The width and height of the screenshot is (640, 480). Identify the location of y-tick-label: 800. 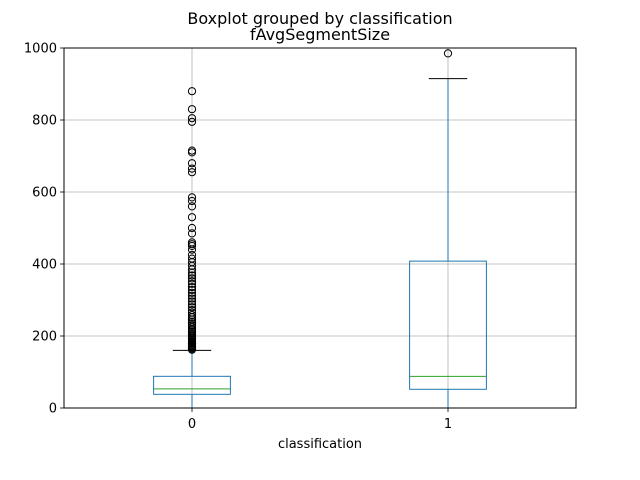
(44, 121).